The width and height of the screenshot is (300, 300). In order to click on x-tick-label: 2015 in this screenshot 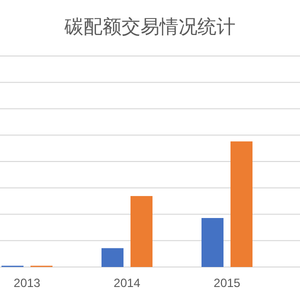, I will do `click(227, 283)`.